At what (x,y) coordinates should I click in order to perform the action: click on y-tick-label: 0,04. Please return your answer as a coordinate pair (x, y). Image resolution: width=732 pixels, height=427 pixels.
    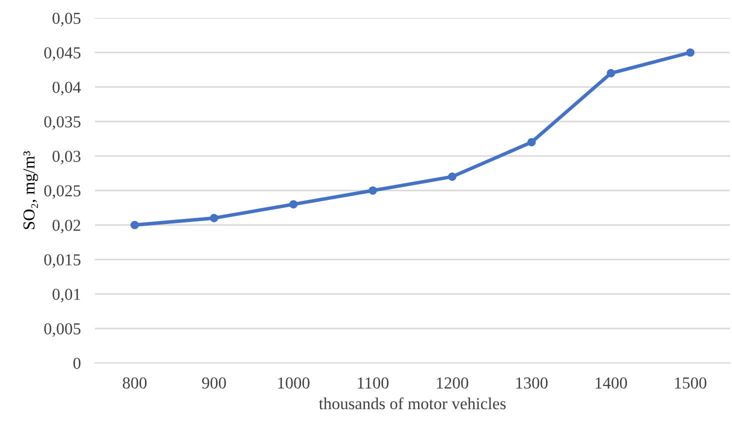
    Looking at the image, I should click on (66, 89).